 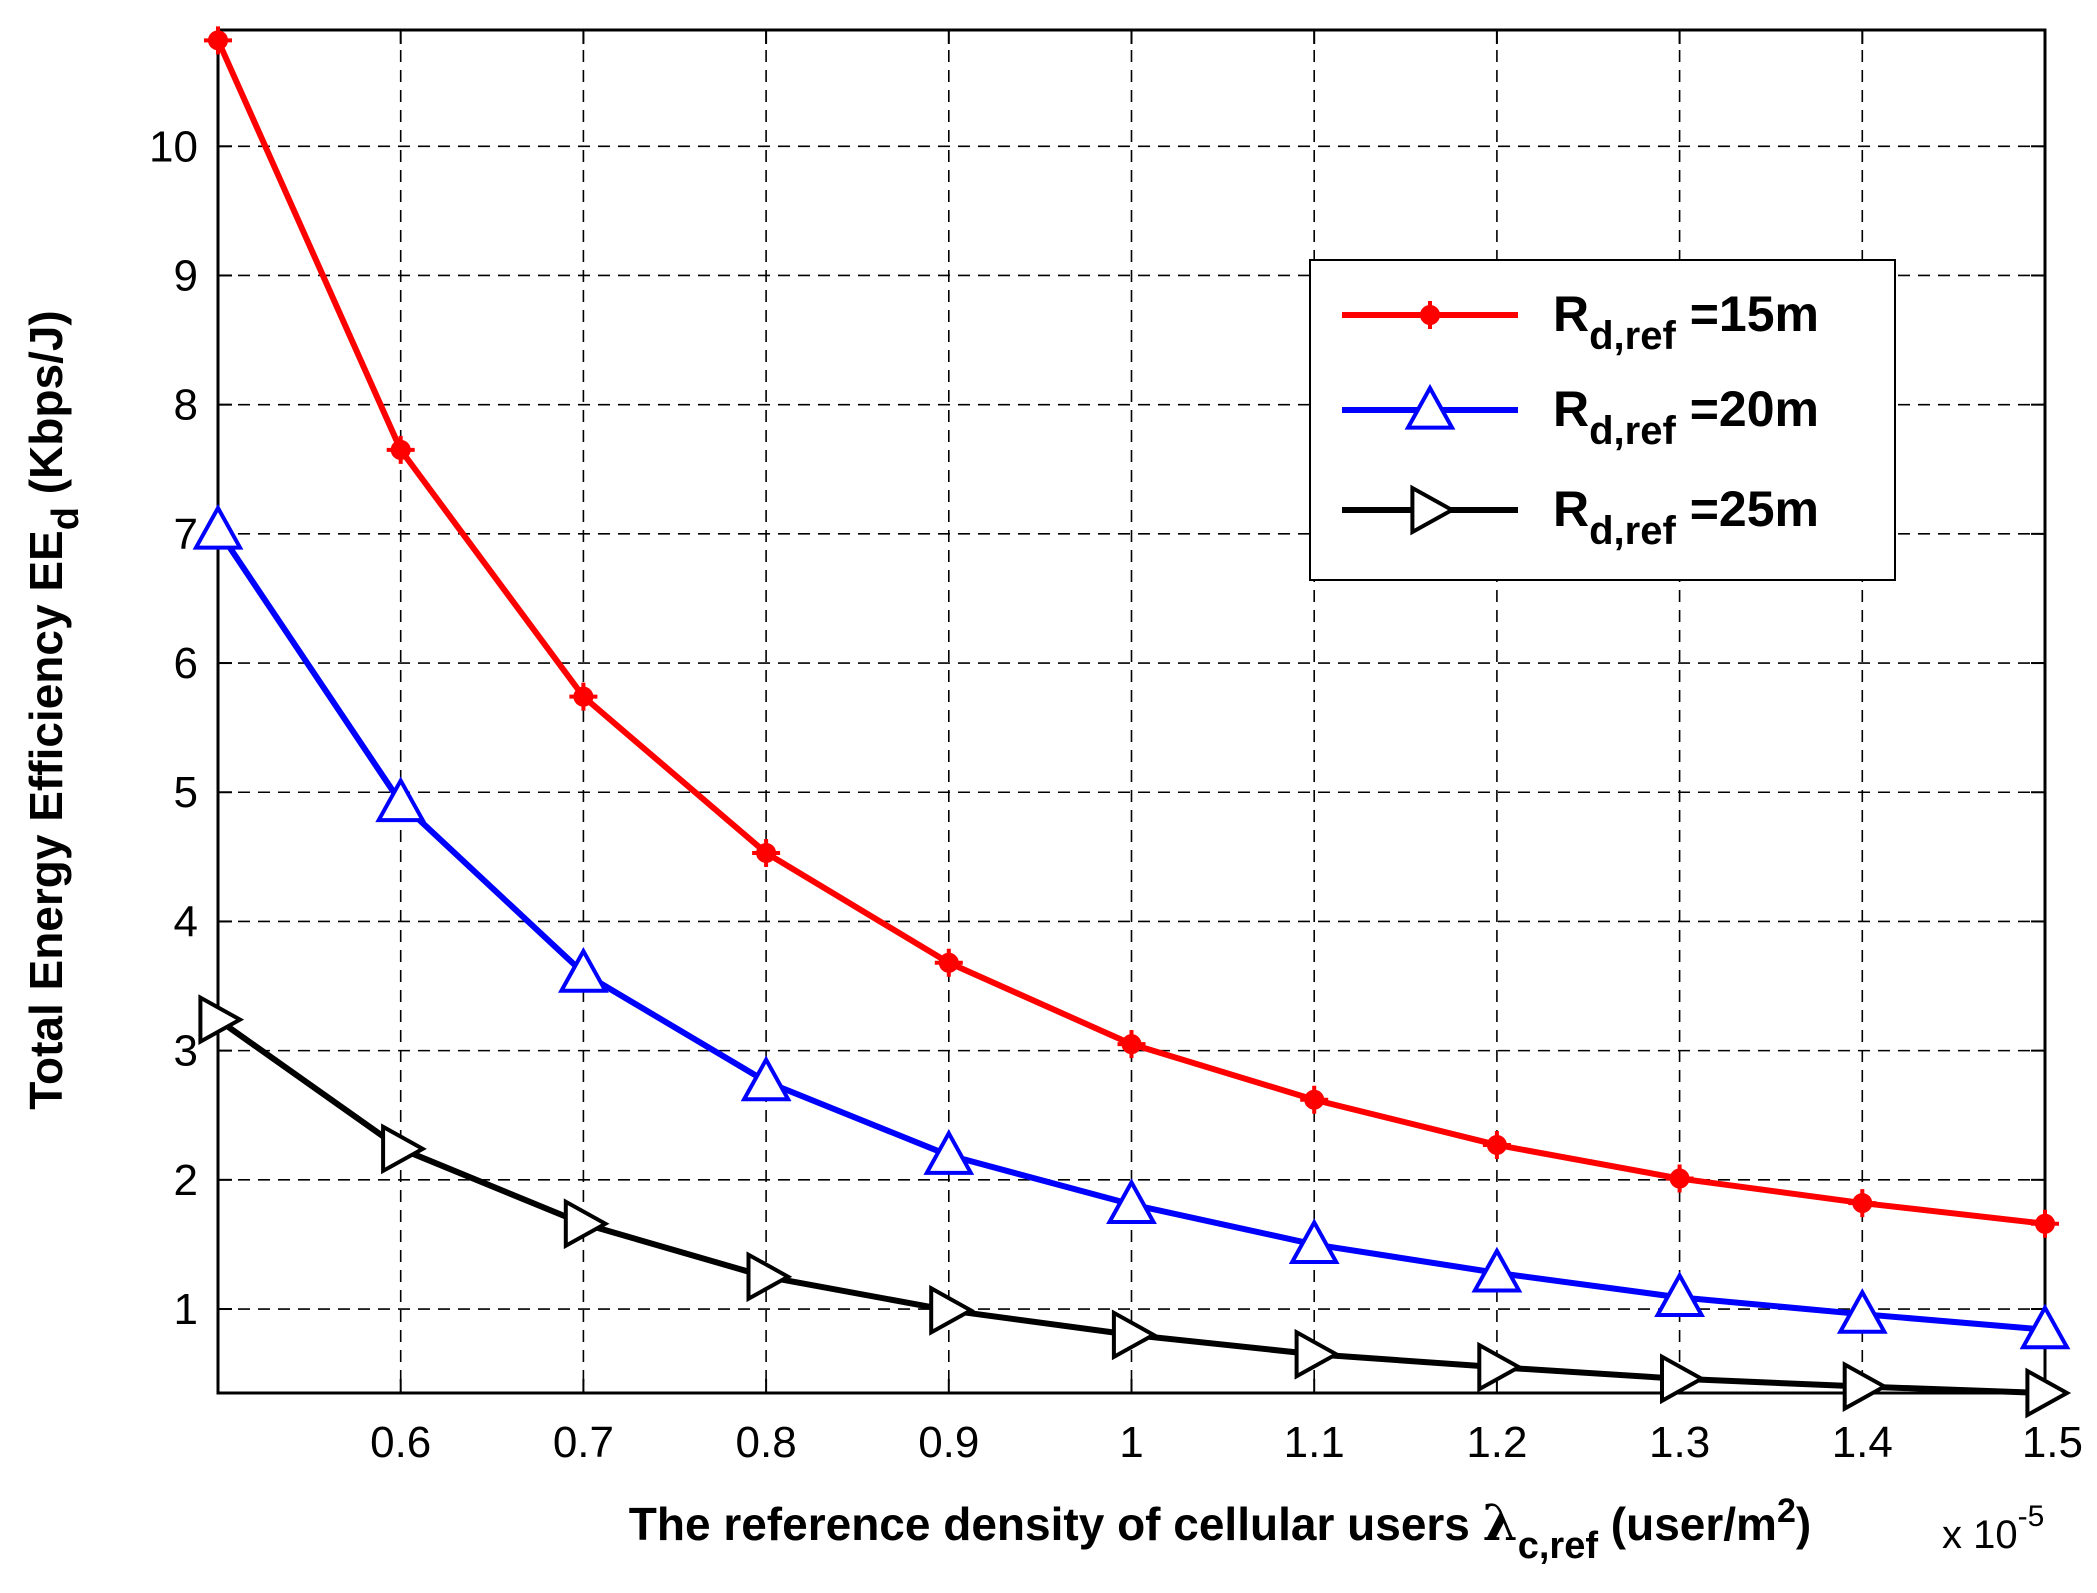 What do you see at coordinates (1131, 1442) in the screenshot?
I see `x-tick-label: 1` at bounding box center [1131, 1442].